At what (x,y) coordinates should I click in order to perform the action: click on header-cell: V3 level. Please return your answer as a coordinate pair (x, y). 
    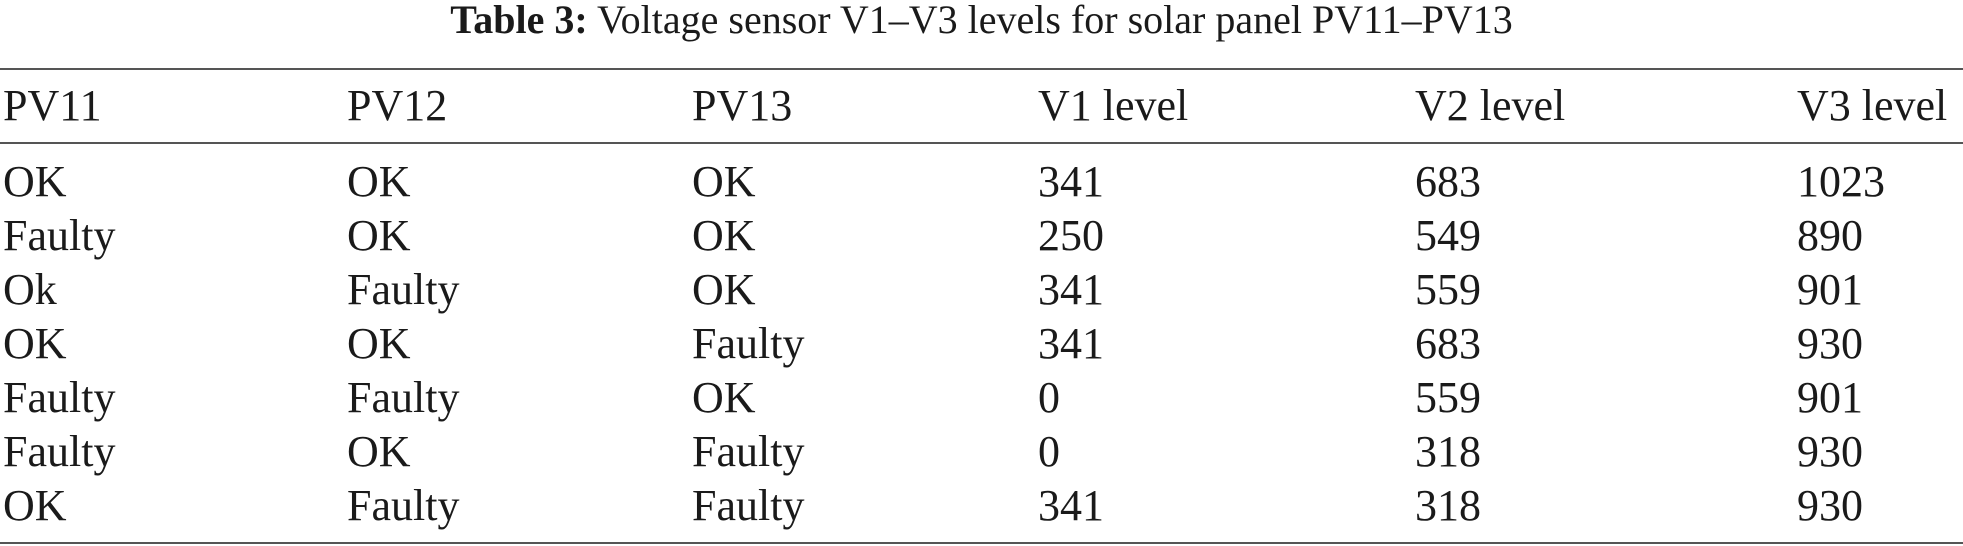
    Looking at the image, I should click on (1872, 105).